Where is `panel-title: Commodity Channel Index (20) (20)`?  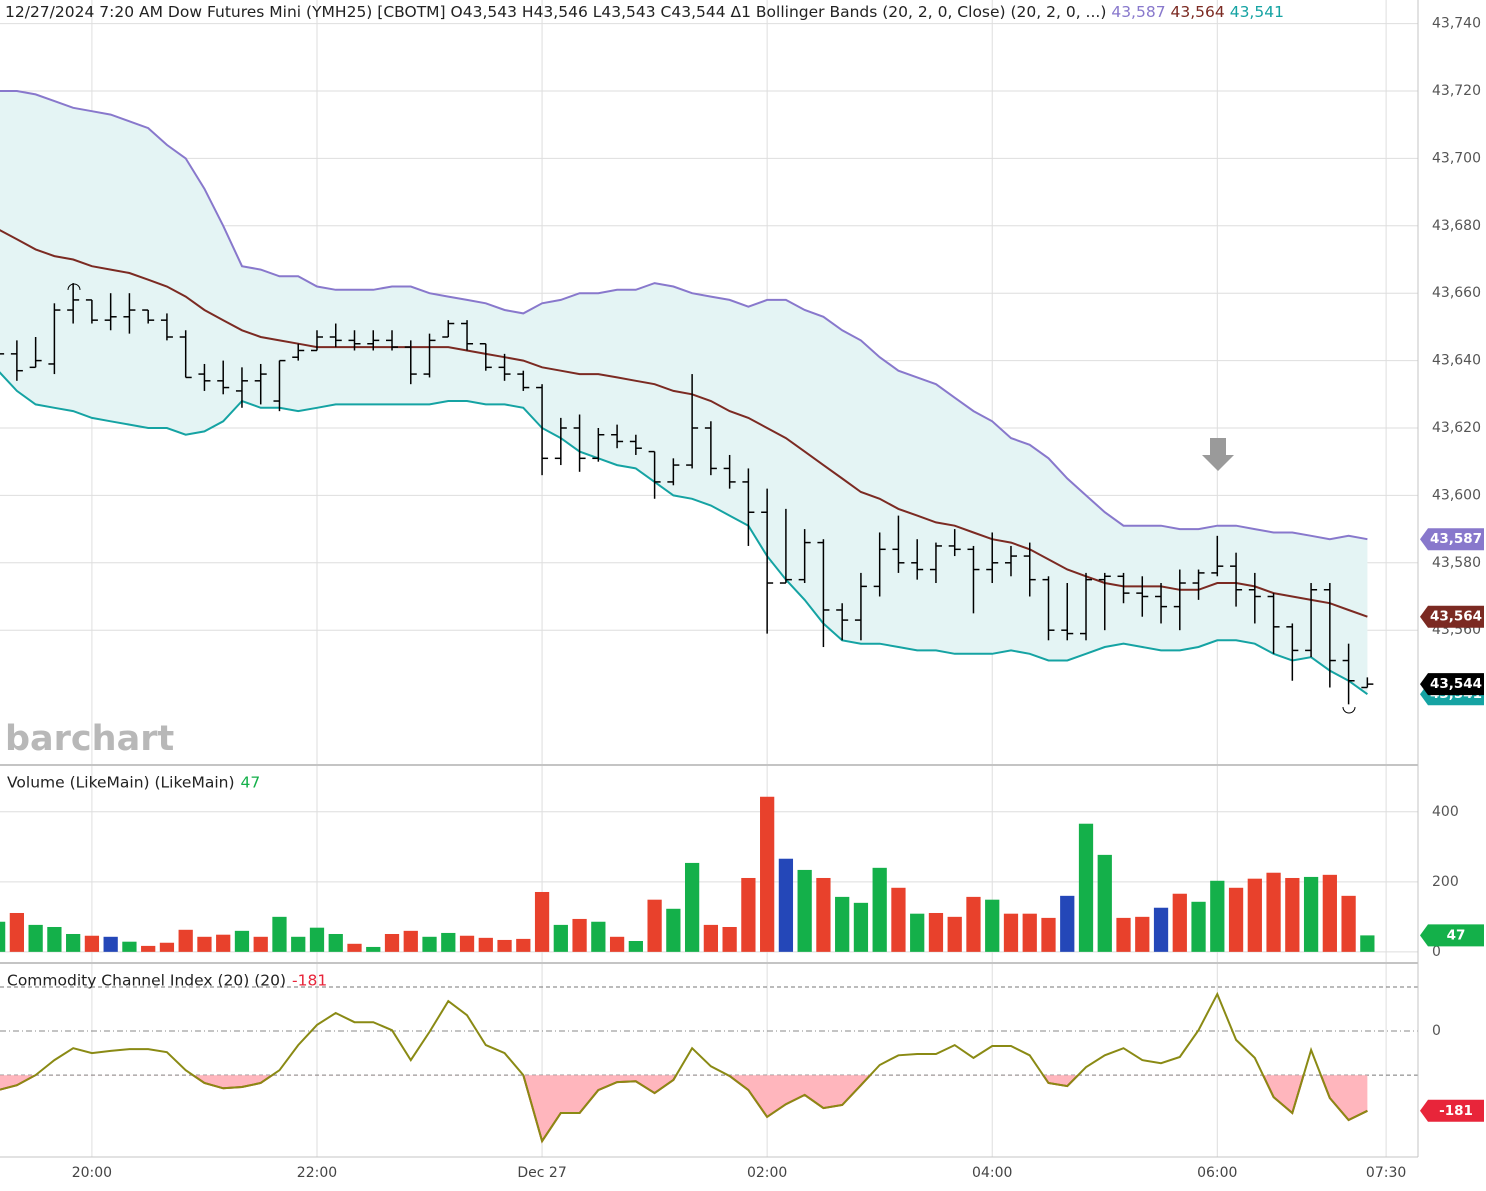
panel-title: Commodity Channel Index (20) (20) is located at coordinates (146, 981).